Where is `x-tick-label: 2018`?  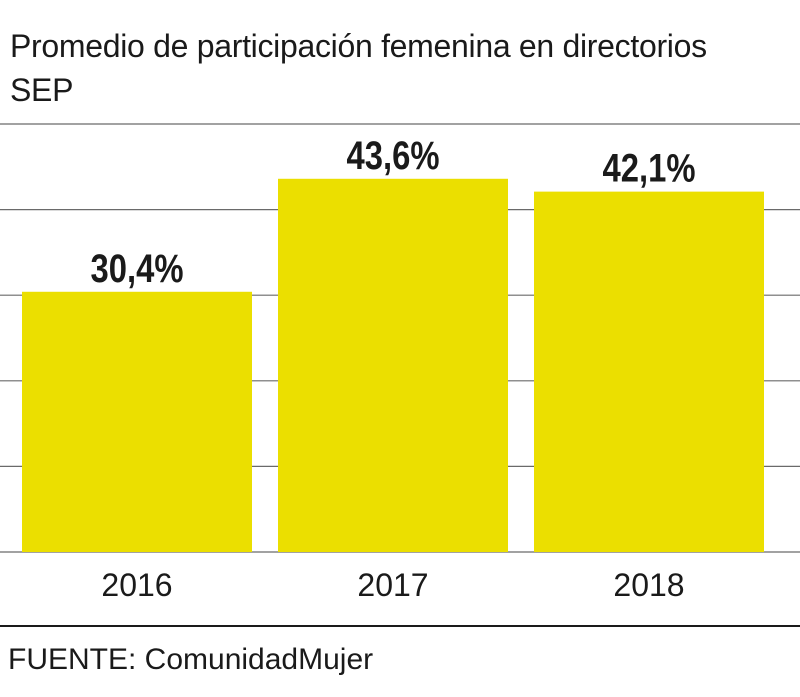 x-tick-label: 2018 is located at coordinates (648, 585).